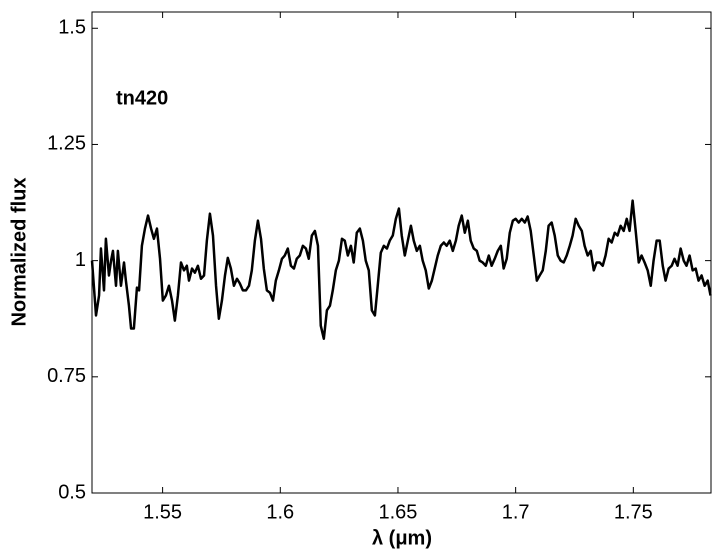 This screenshot has height=557, width=717. Describe the element at coordinates (162, 512) in the screenshot. I see `x-tick-label: 1.55` at that location.